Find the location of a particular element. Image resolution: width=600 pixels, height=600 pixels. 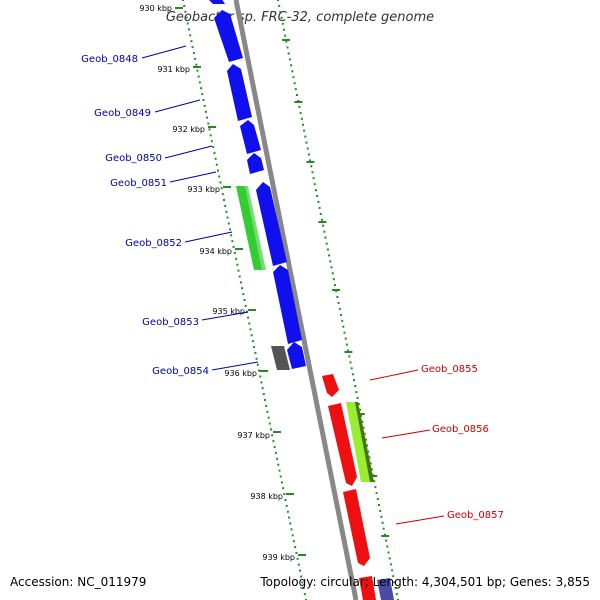

svg-text: 935 kbp is located at coordinates (228, 311).